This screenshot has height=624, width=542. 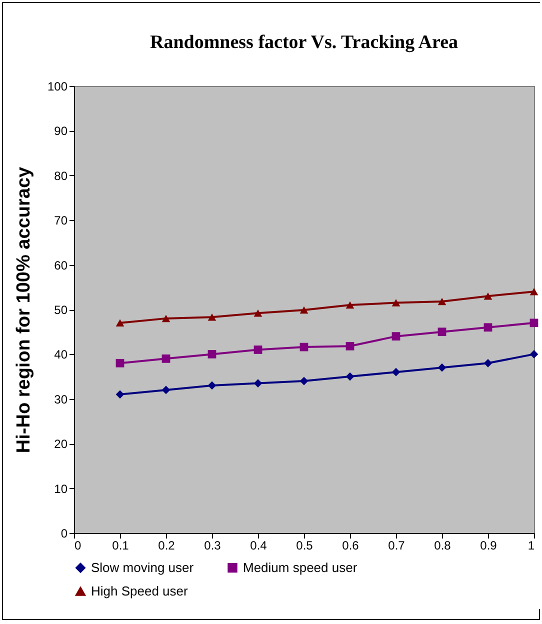 What do you see at coordinates (443, 545) in the screenshot?
I see `x-tick-label: 0.8` at bounding box center [443, 545].